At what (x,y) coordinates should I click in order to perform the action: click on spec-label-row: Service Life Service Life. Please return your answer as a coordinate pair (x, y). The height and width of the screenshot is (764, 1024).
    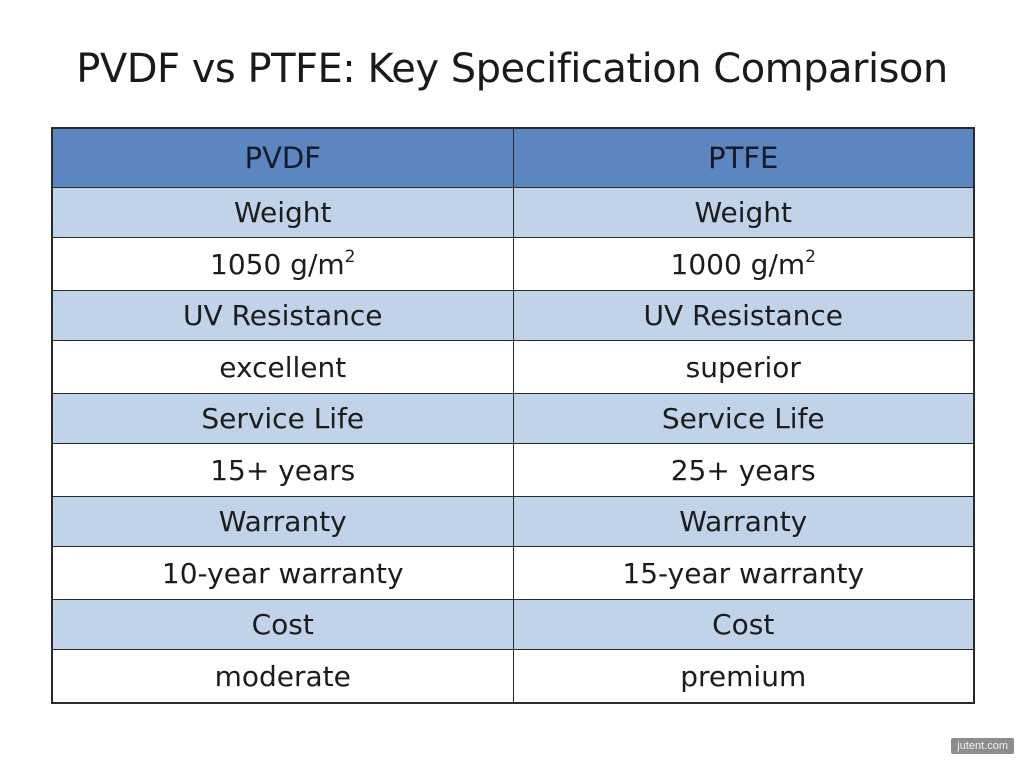
    Looking at the image, I should click on (513, 418).